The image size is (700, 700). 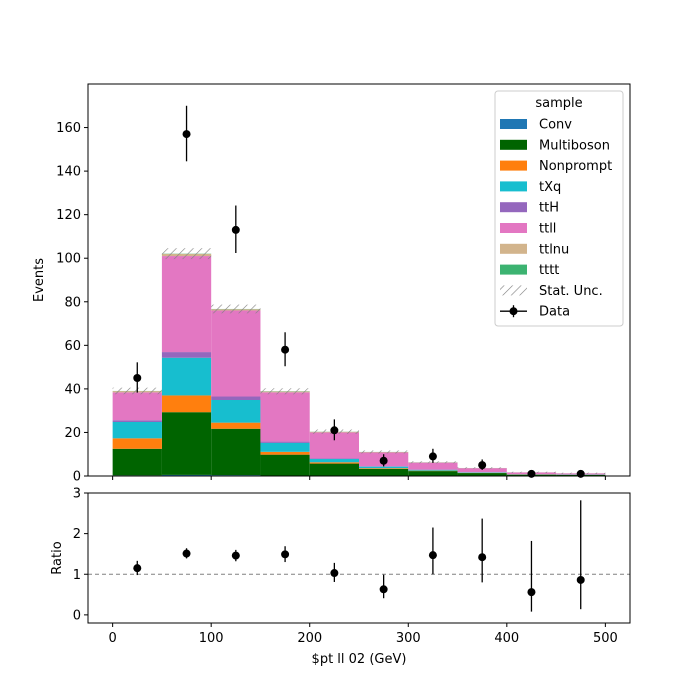 I want to click on ratio-x-ticks: 0 100 200 300 400 500, so click(x=363, y=634).